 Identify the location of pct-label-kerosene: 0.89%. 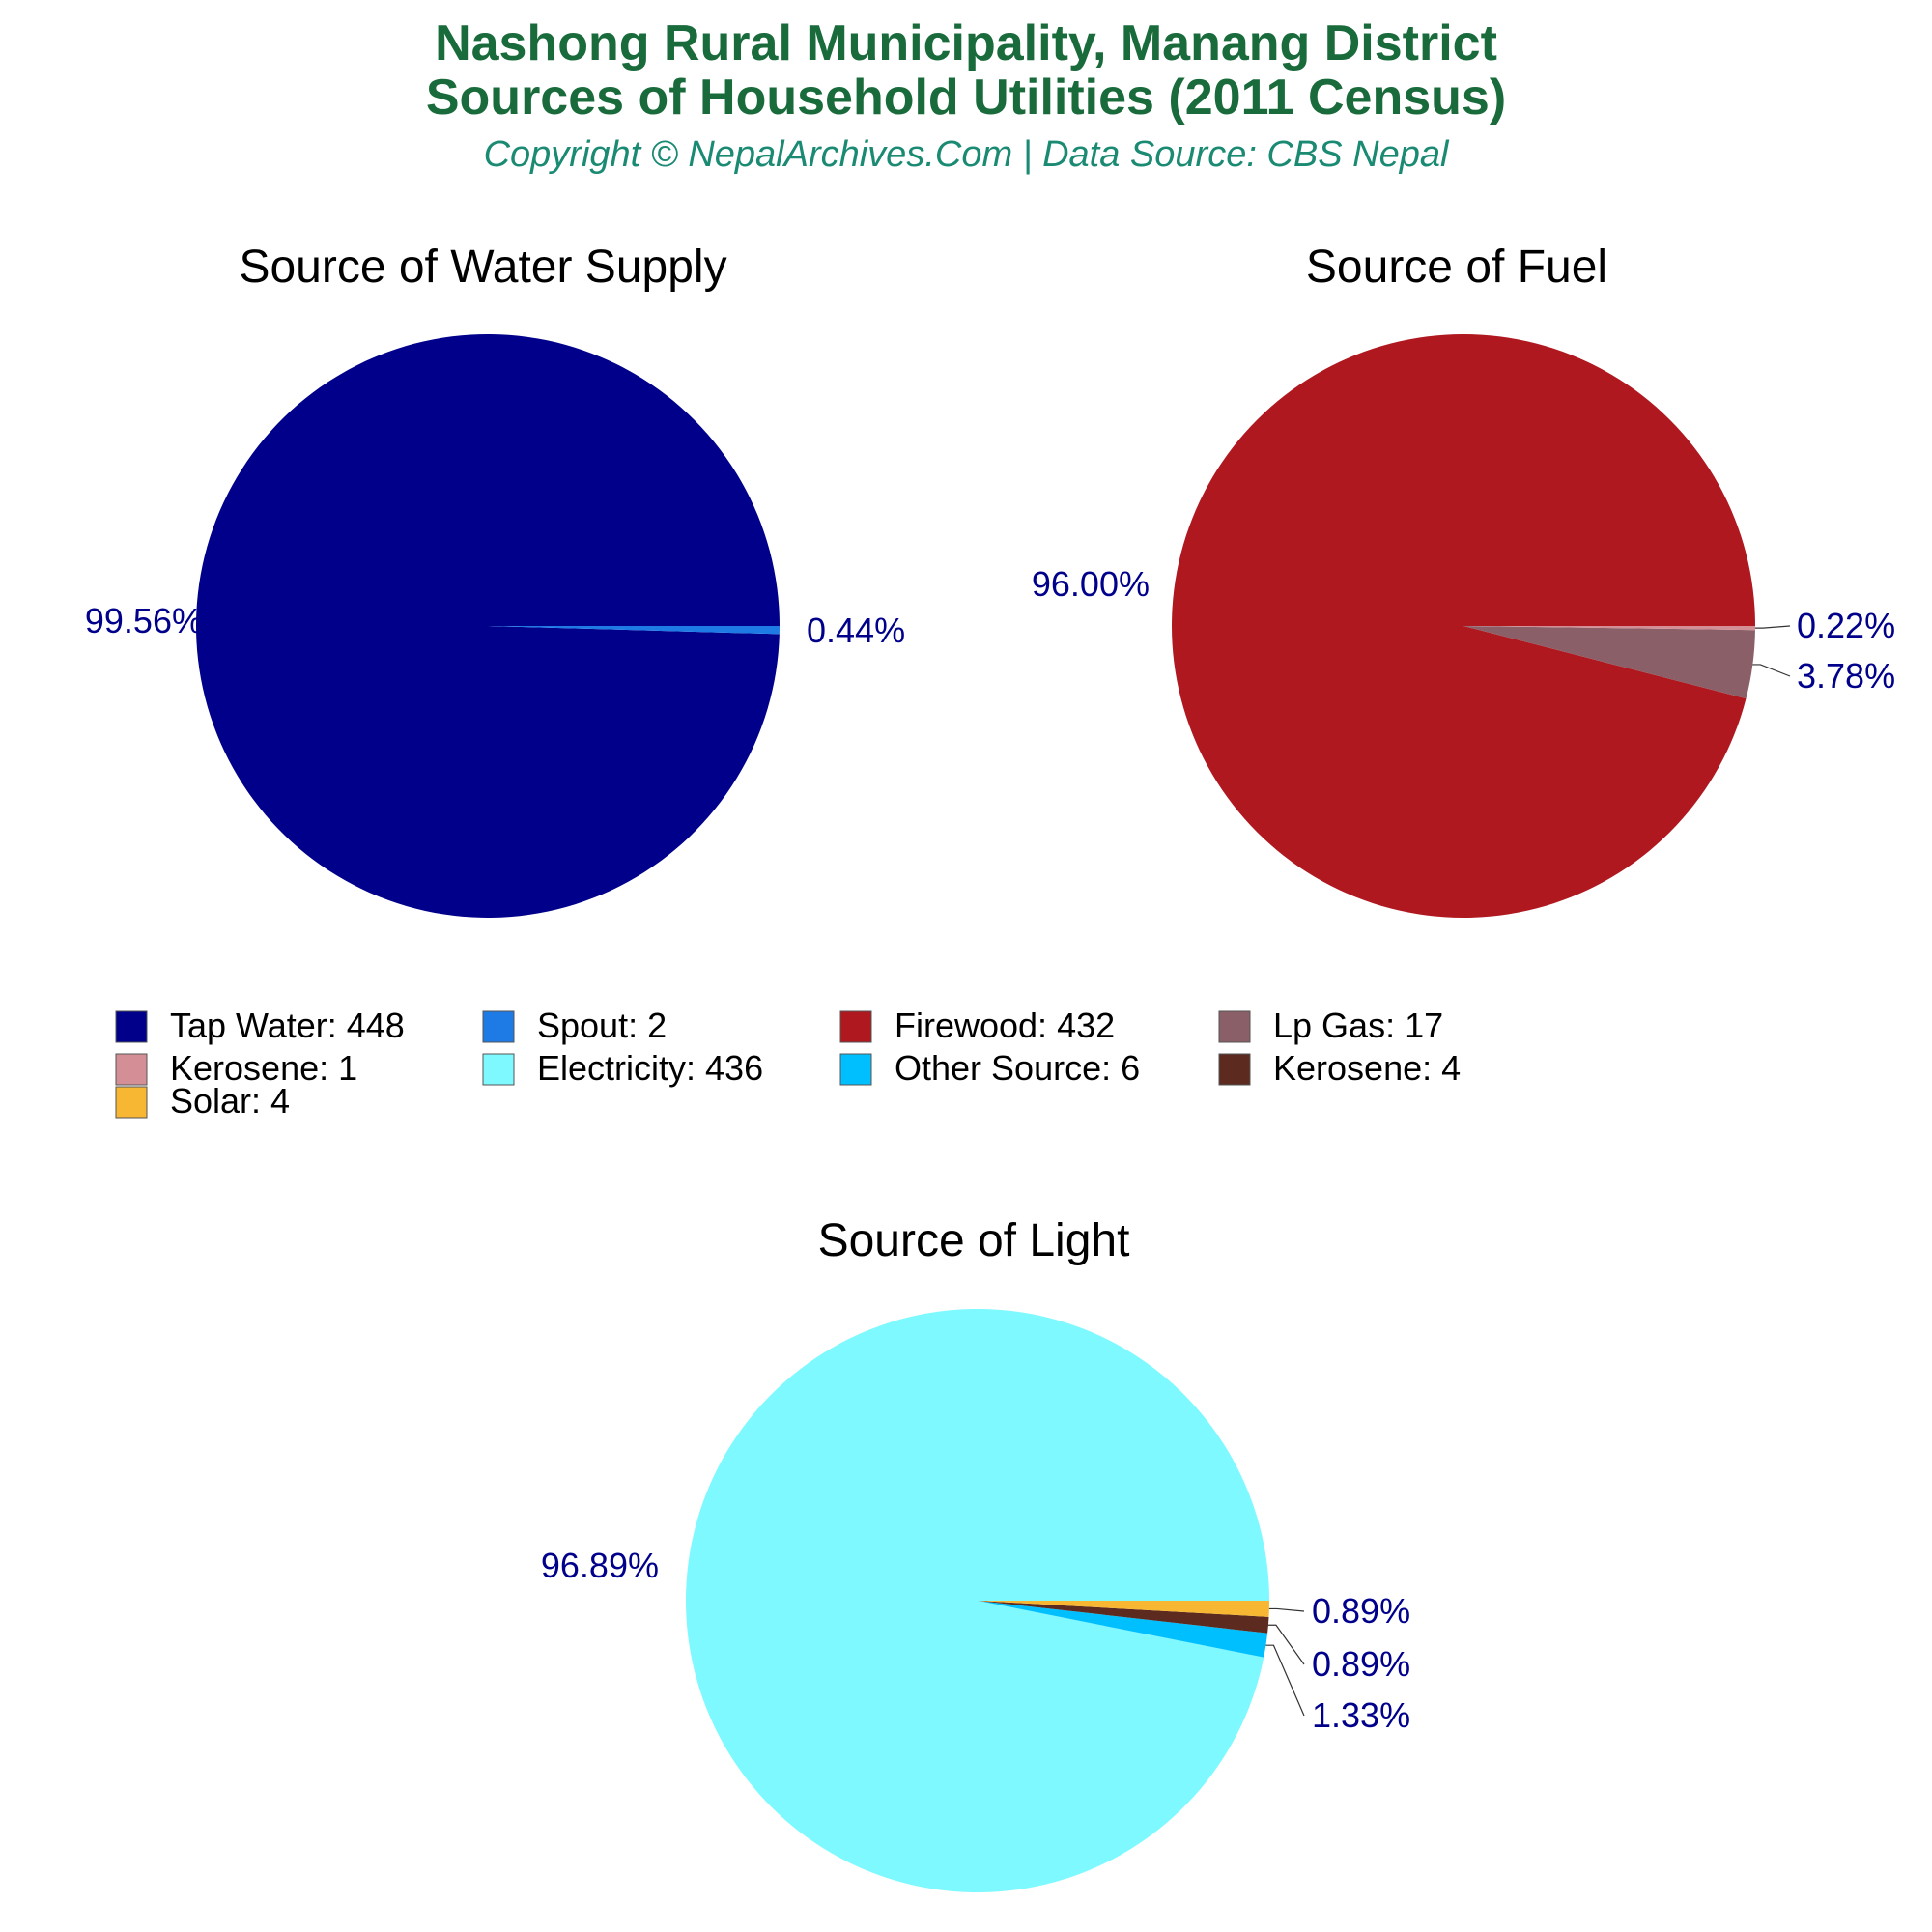
(1361, 1664).